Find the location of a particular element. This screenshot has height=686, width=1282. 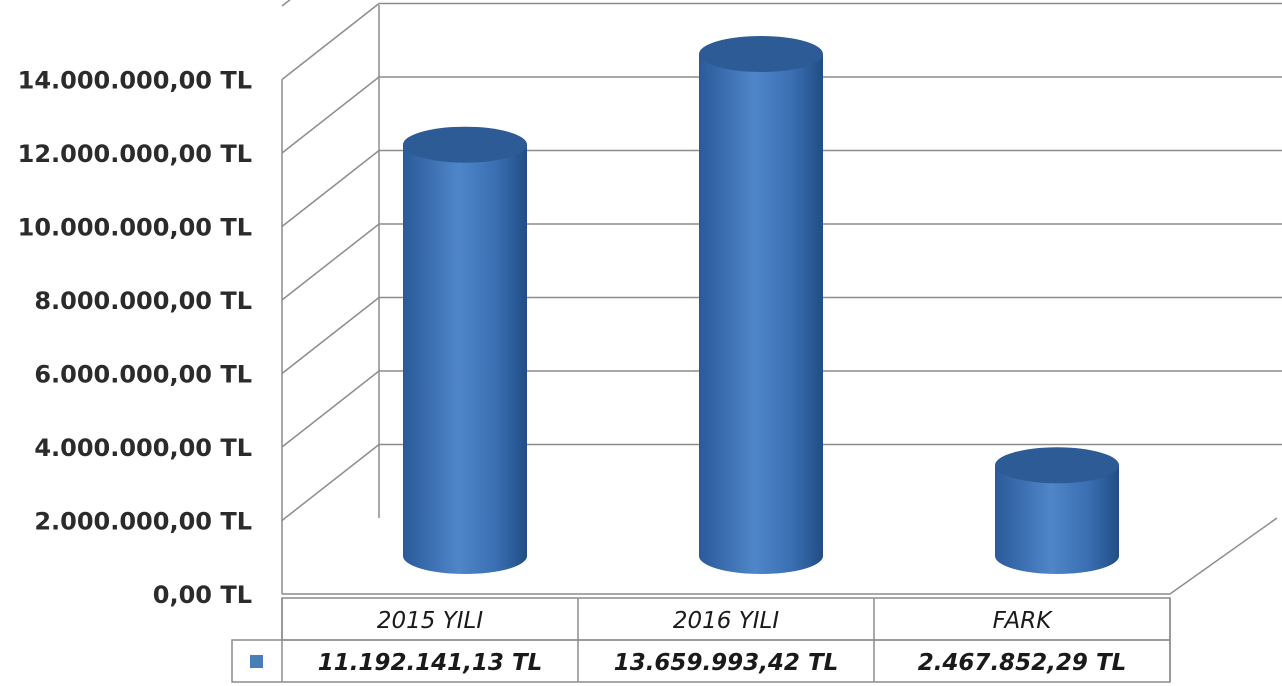

y-tick-label: 10.000.000,00 TL is located at coordinates (135, 228).